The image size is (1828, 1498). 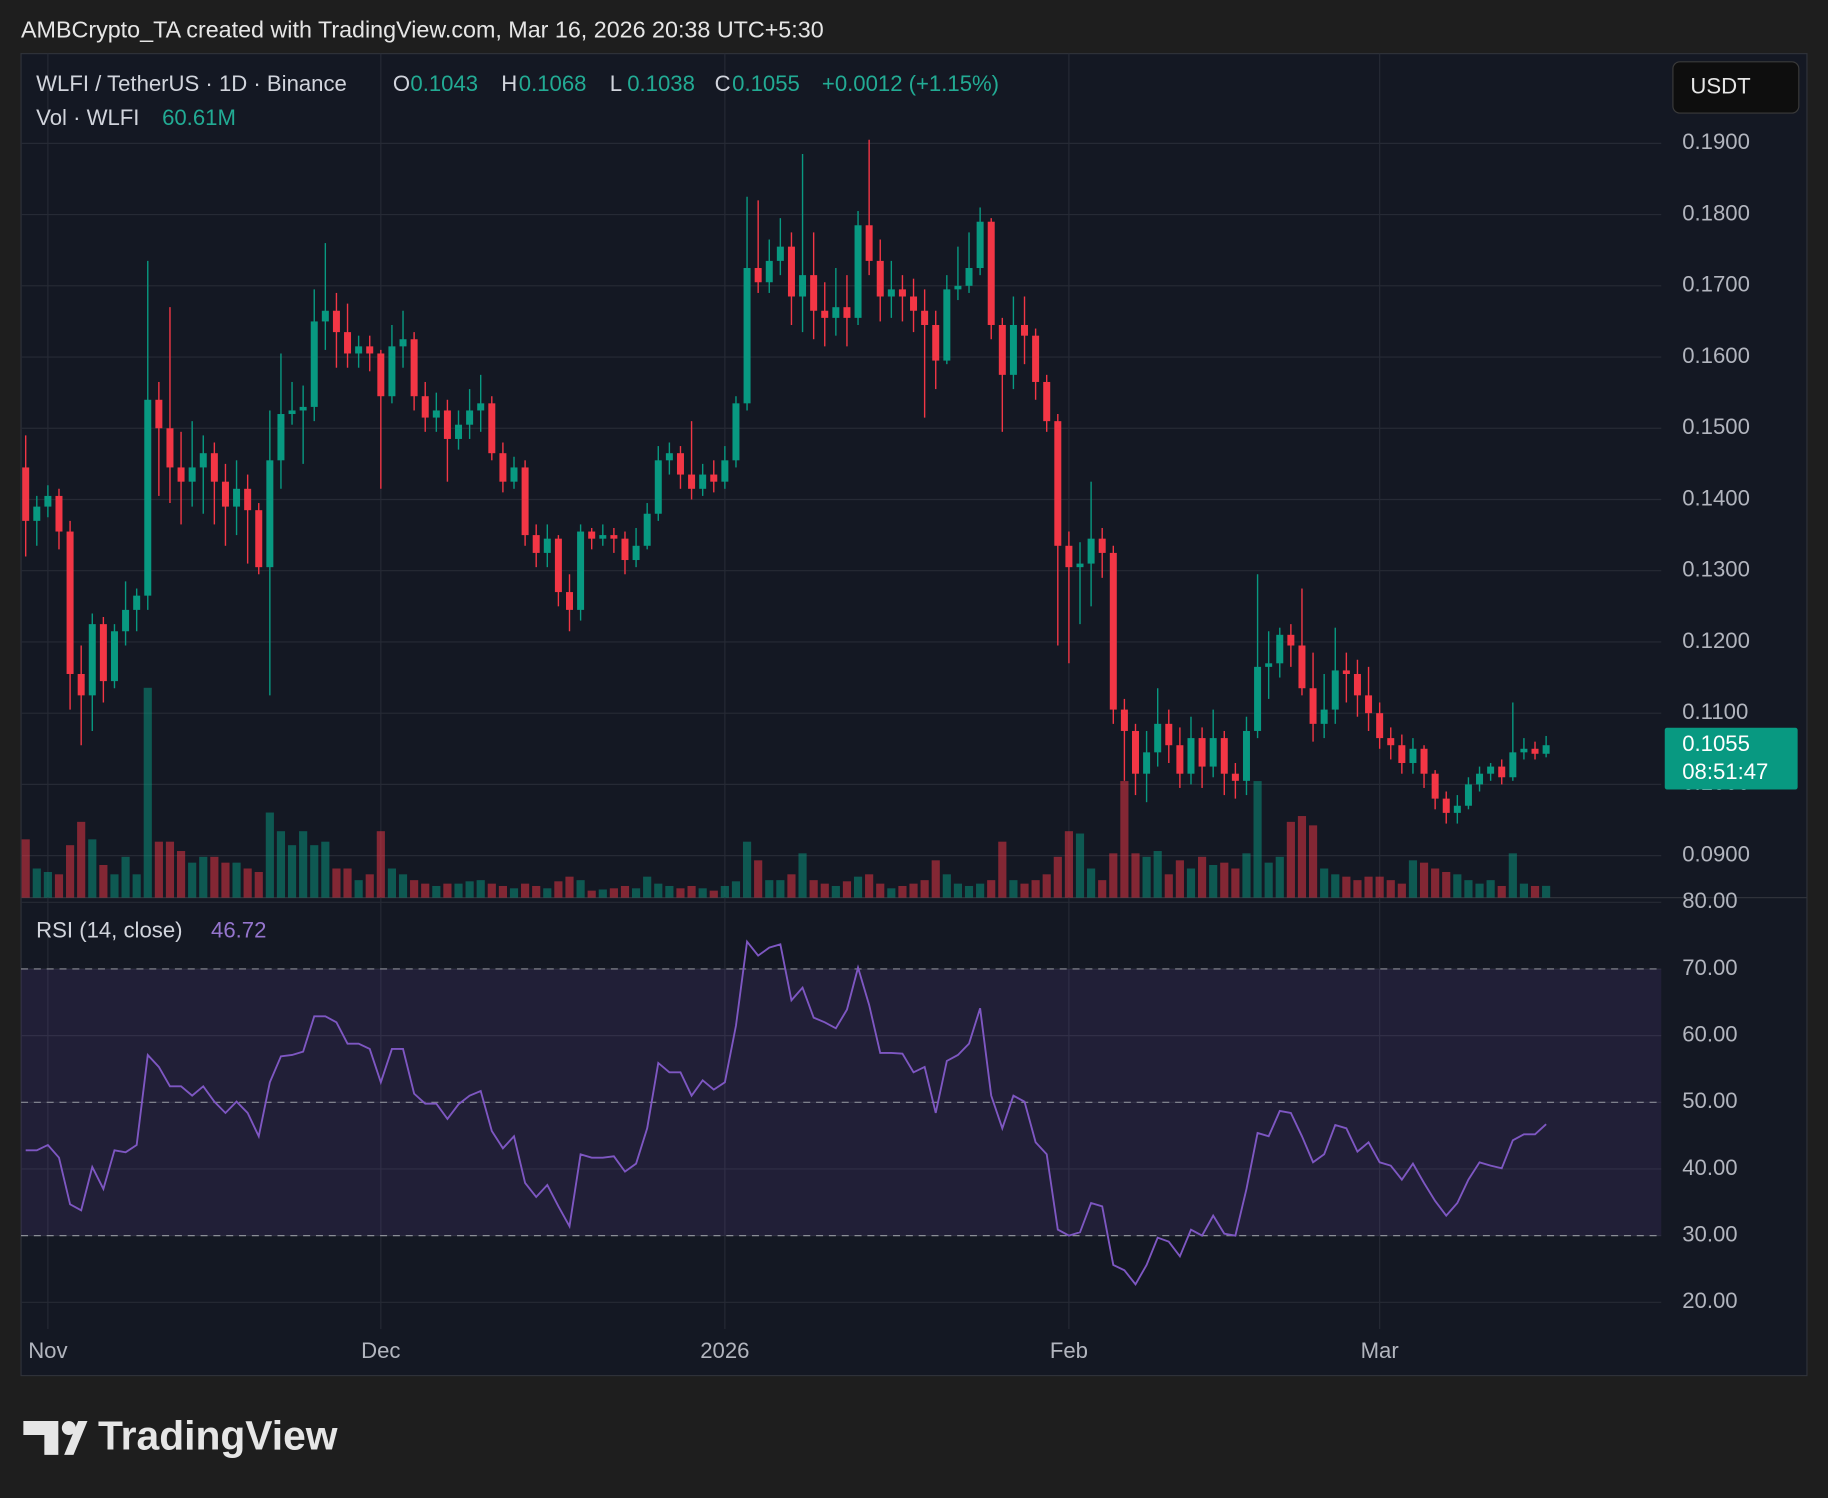 What do you see at coordinates (191, 83) in the screenshot?
I see `symbol-title: WLFI / TetherUS · 1D · Binance` at bounding box center [191, 83].